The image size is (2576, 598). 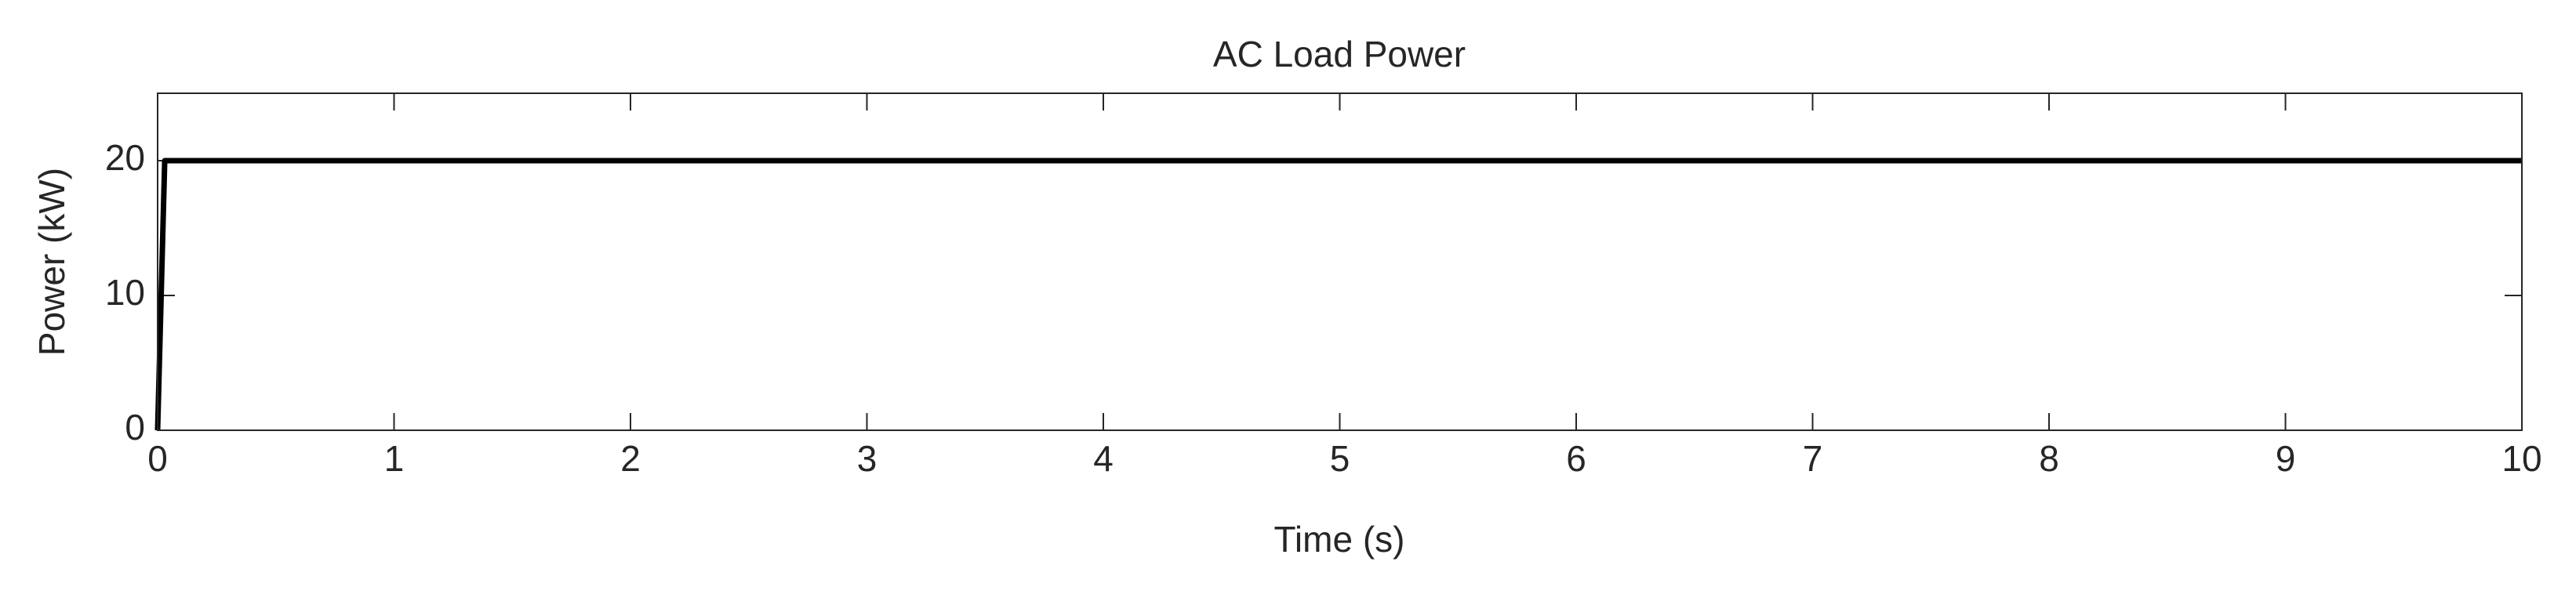 What do you see at coordinates (2521, 458) in the screenshot?
I see `x-tick-label: 10` at bounding box center [2521, 458].